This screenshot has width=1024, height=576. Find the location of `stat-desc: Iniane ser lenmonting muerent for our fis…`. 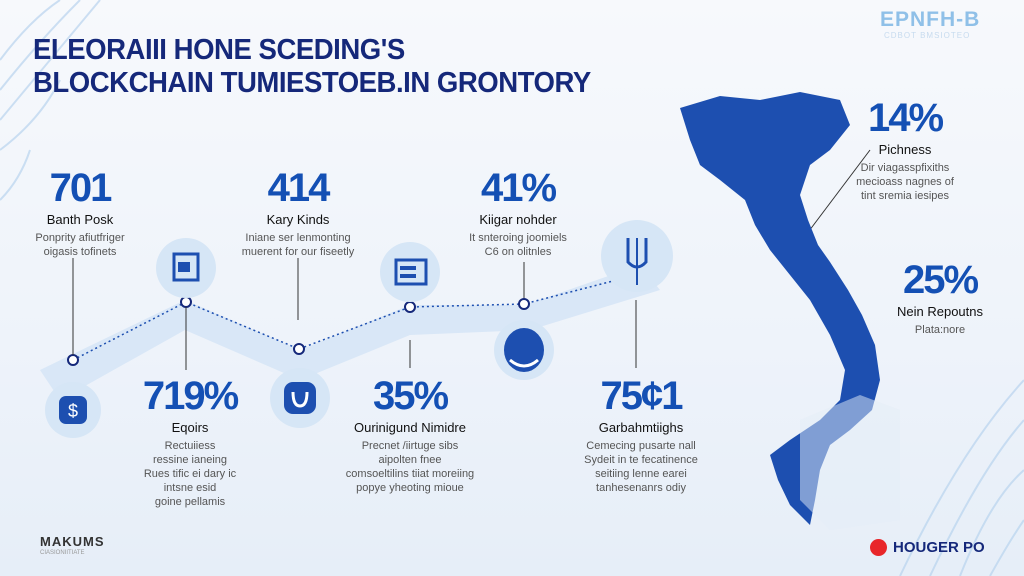

stat-desc: Iniane ser lenmonting muerent for our fis… is located at coordinates (298, 245).